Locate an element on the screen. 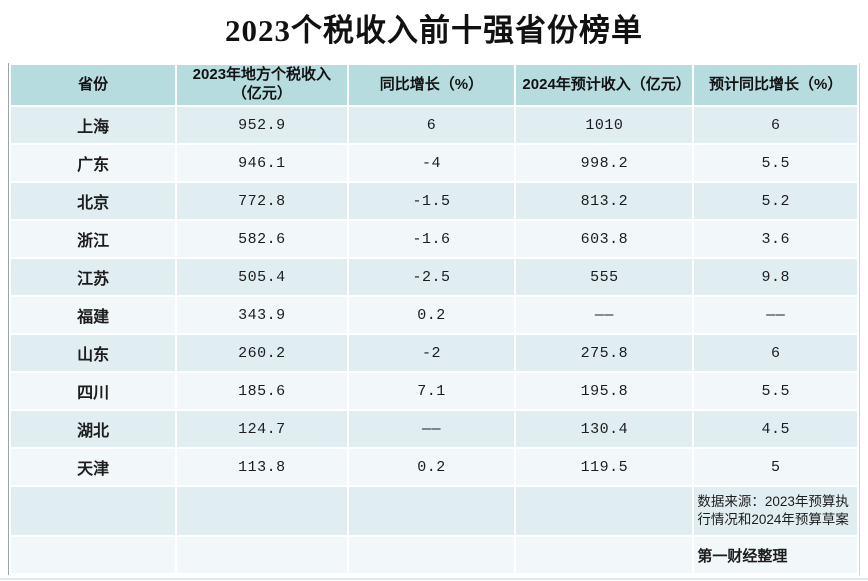 This screenshot has height=581, width=868. value-cell: 946.1 is located at coordinates (262, 163).